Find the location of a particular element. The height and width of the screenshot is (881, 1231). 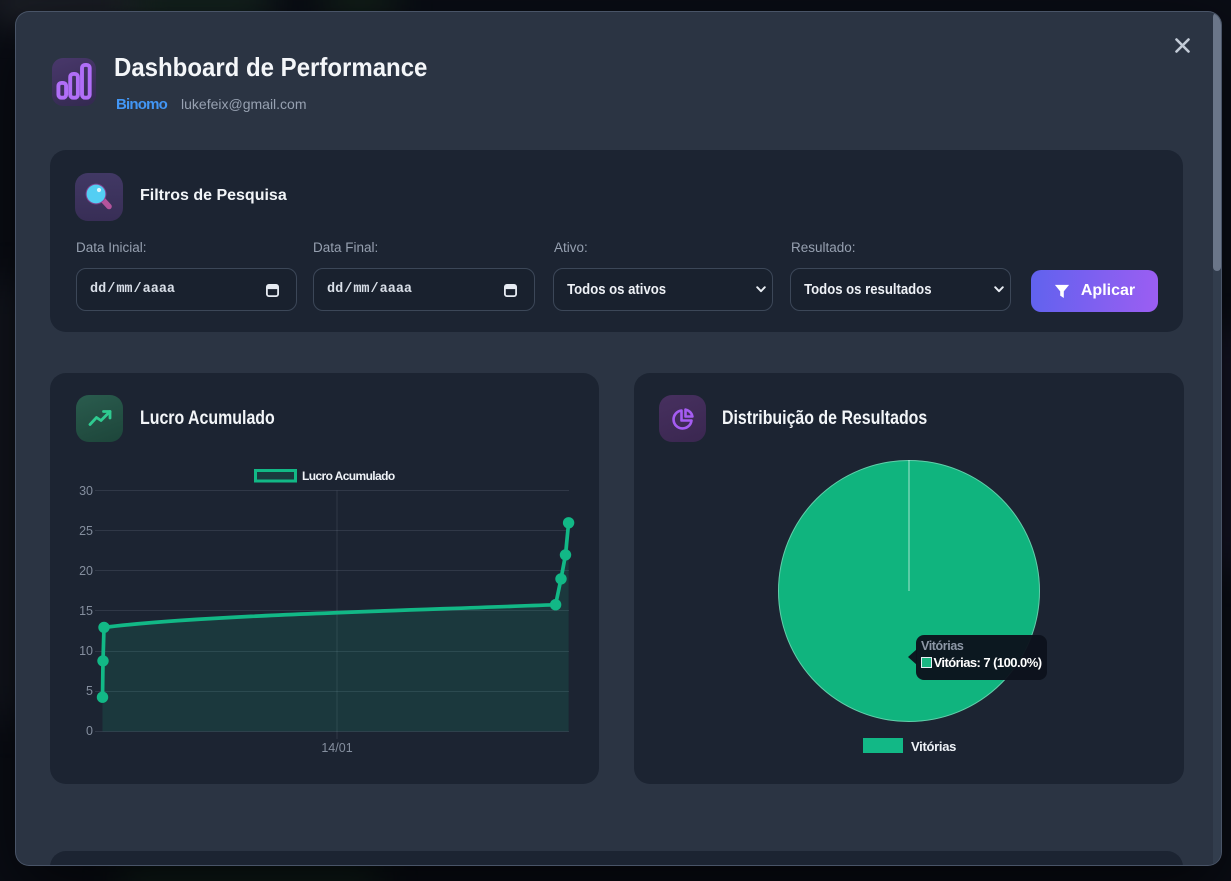

svg-text: Lucro Acumulado is located at coordinates (348, 476).